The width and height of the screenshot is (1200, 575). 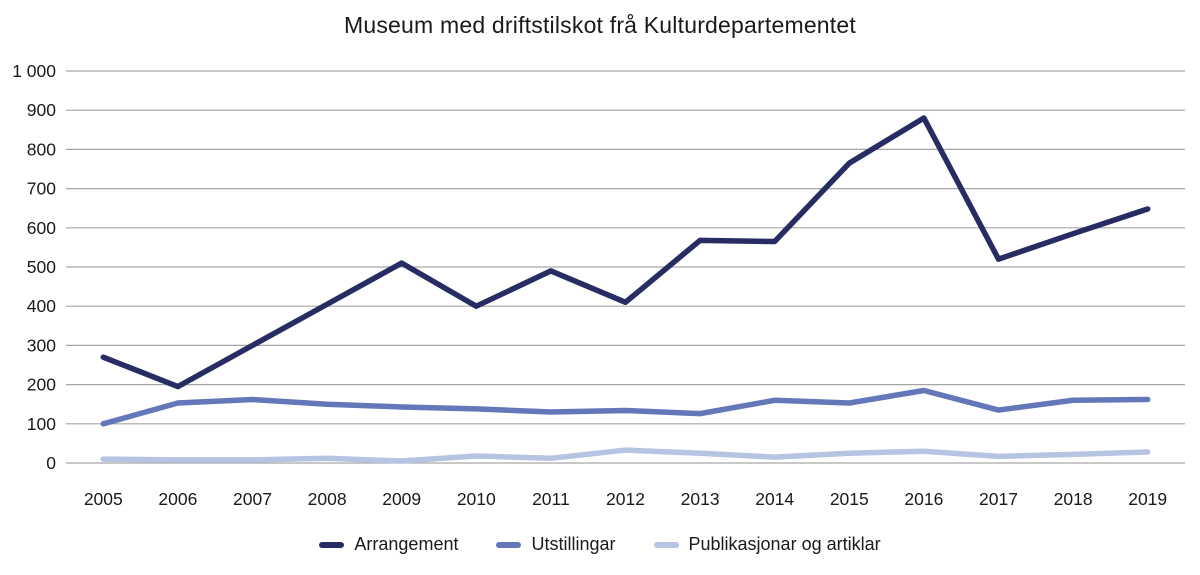 What do you see at coordinates (849, 499) in the screenshot?
I see `x-axis-tick-label: 2015` at bounding box center [849, 499].